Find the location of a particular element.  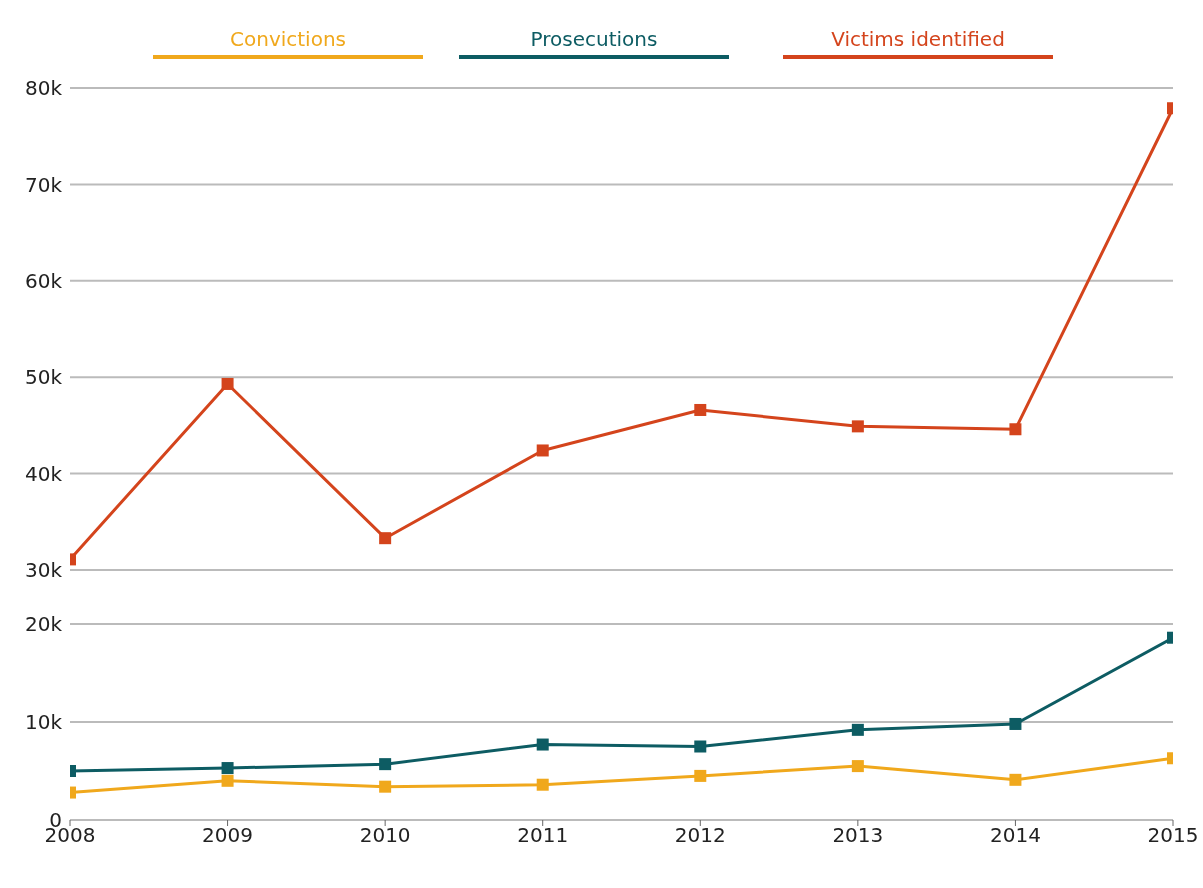

y-tick-label: 20k is located at coordinates (43, 624).